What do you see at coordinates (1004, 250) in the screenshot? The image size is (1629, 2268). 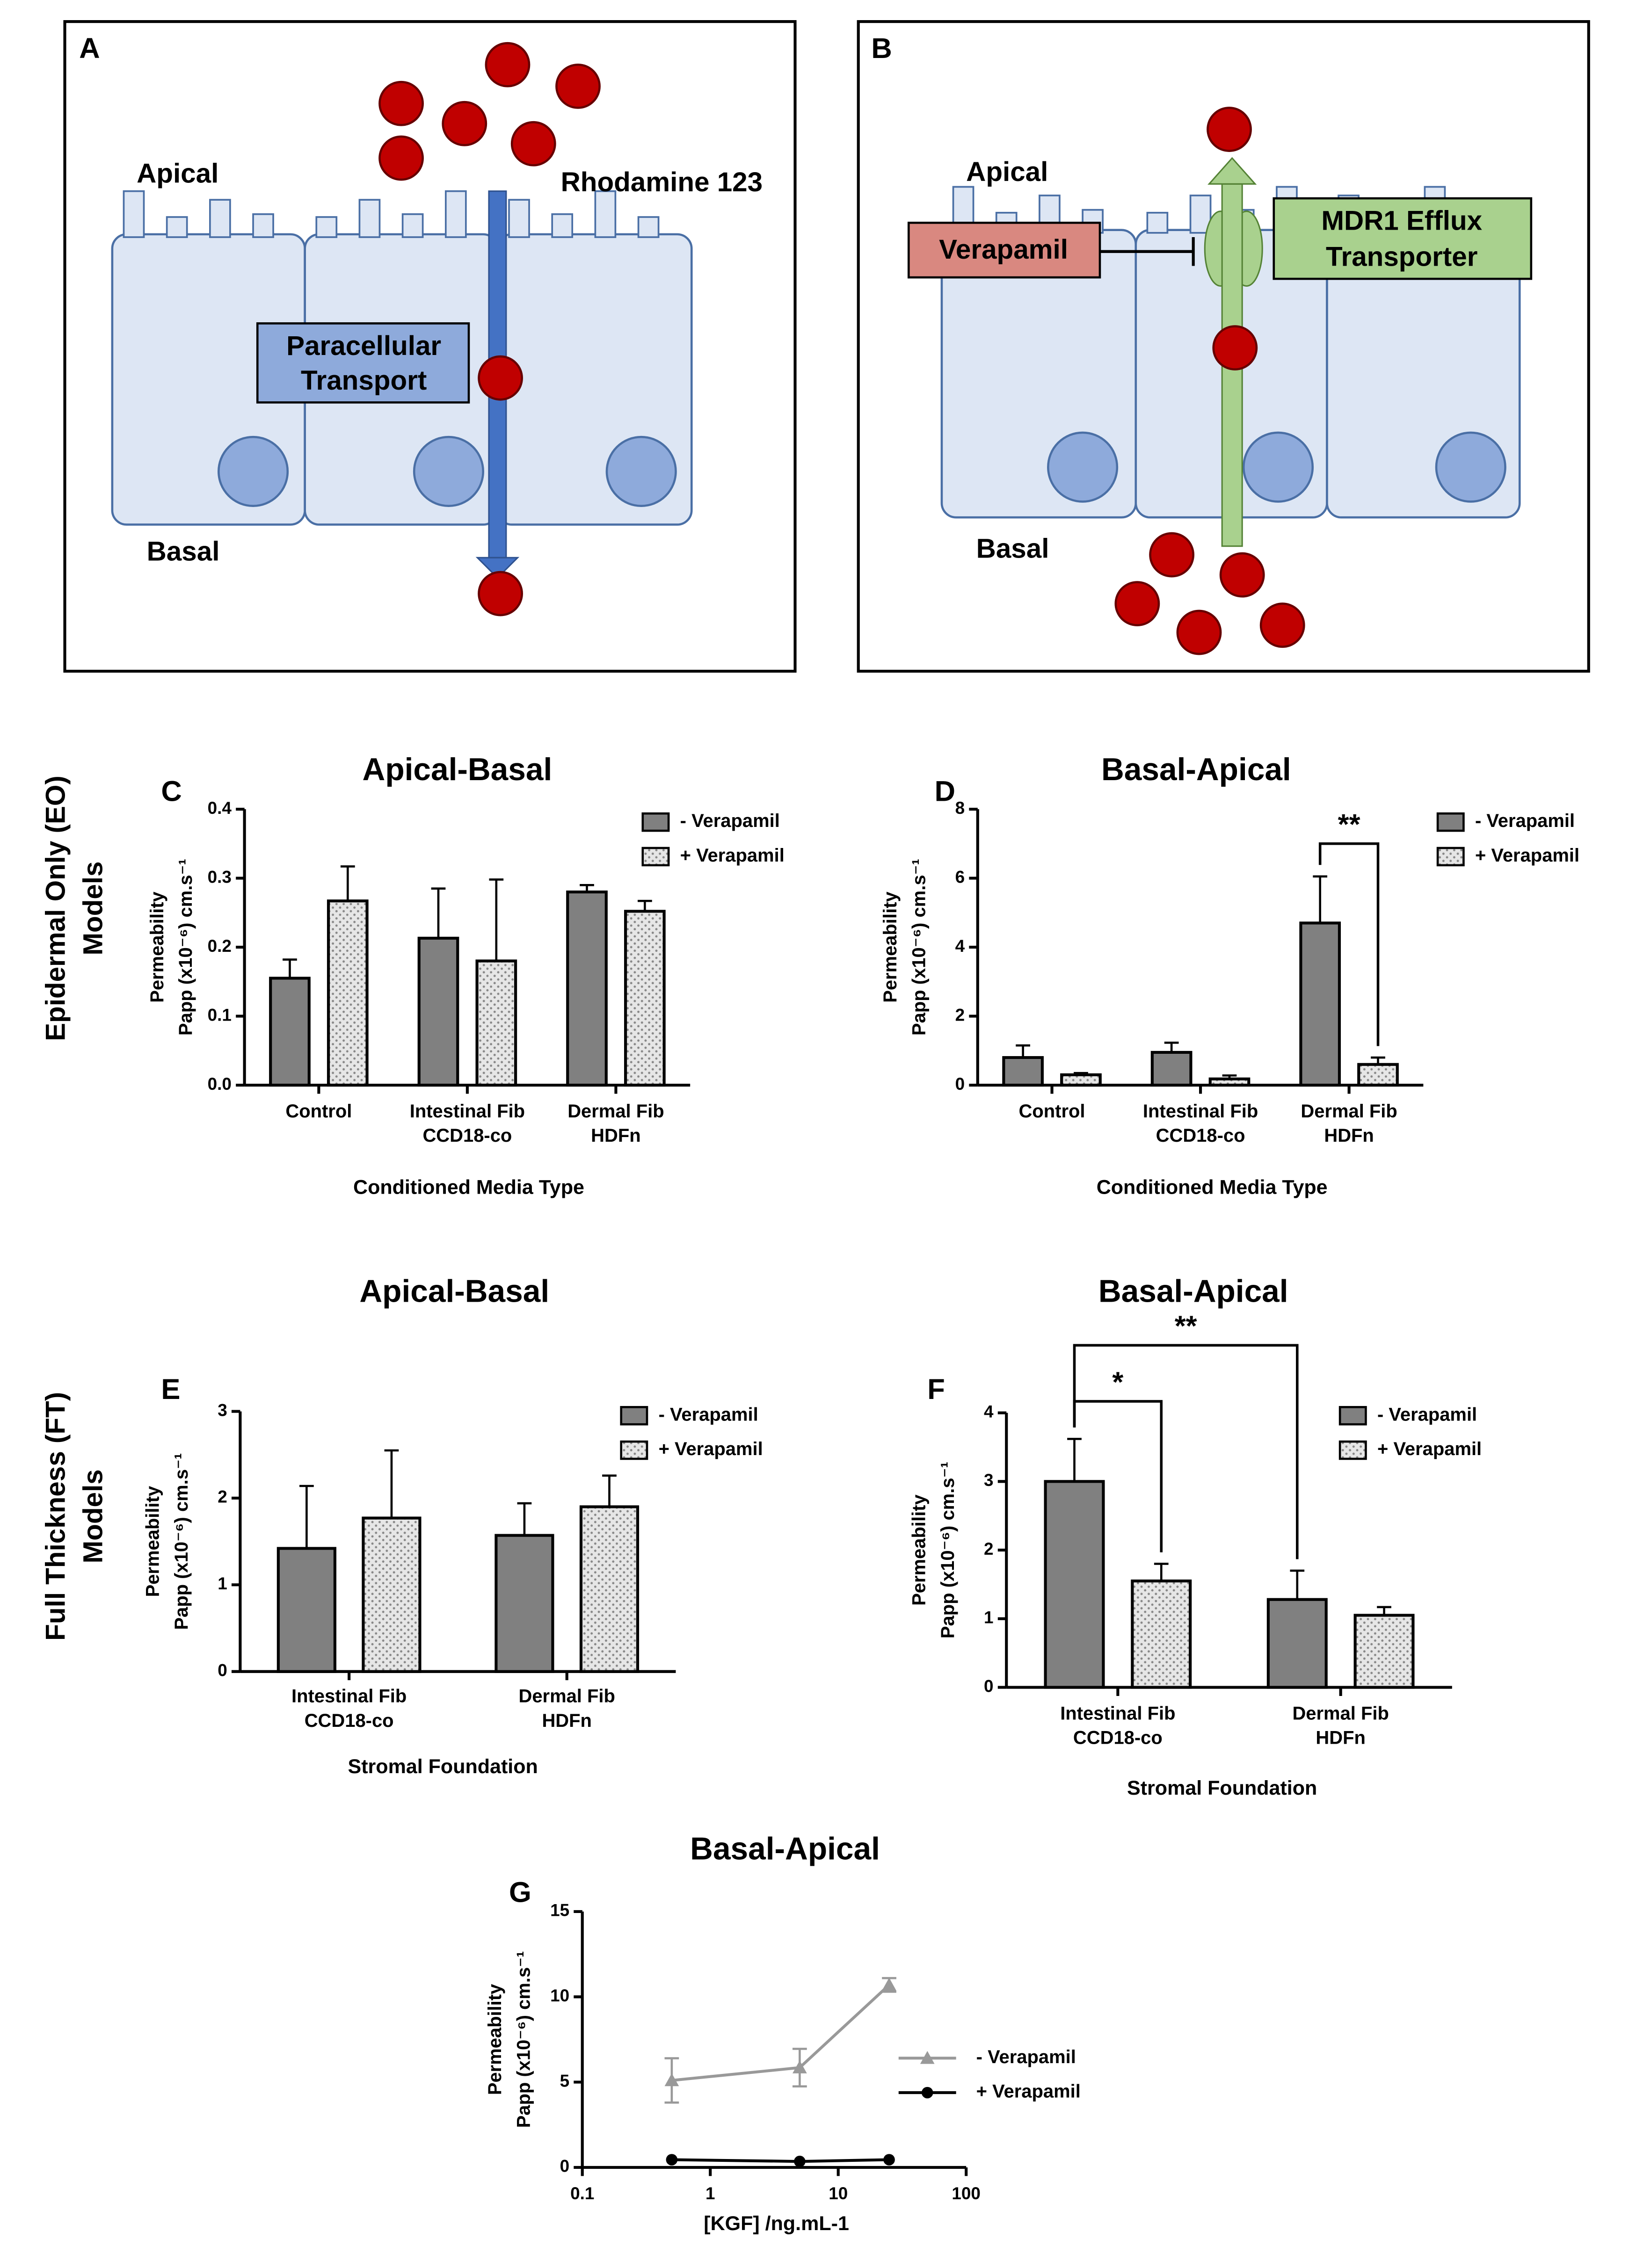 I see `inhibitor-box` at bounding box center [1004, 250].